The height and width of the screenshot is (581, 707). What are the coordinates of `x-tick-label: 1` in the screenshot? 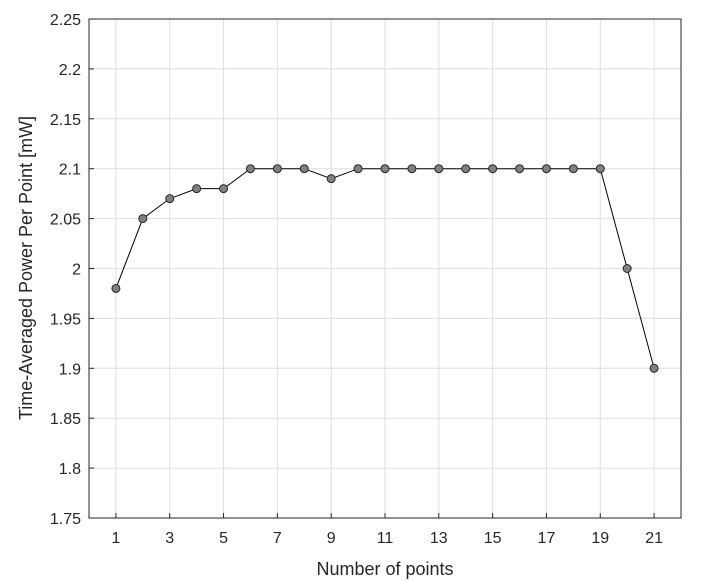 It's located at (115, 538).